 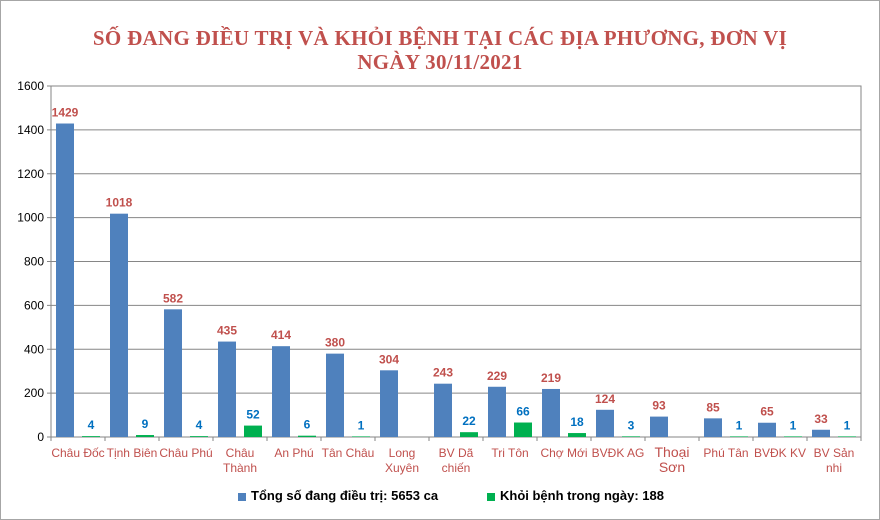 I want to click on y-tick-label: 200, so click(x=34, y=393).